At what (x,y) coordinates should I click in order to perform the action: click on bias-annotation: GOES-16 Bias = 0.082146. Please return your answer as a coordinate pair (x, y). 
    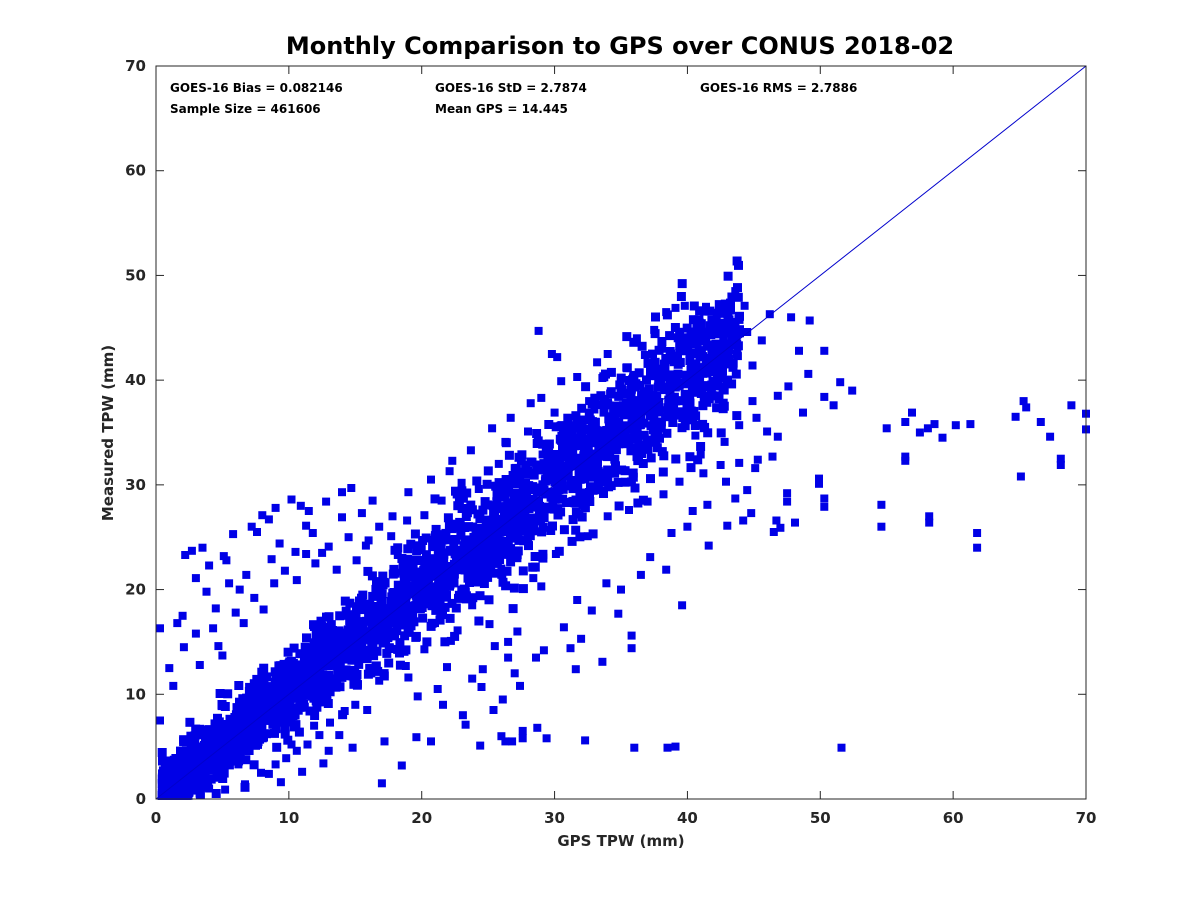
    Looking at the image, I should click on (256, 88).